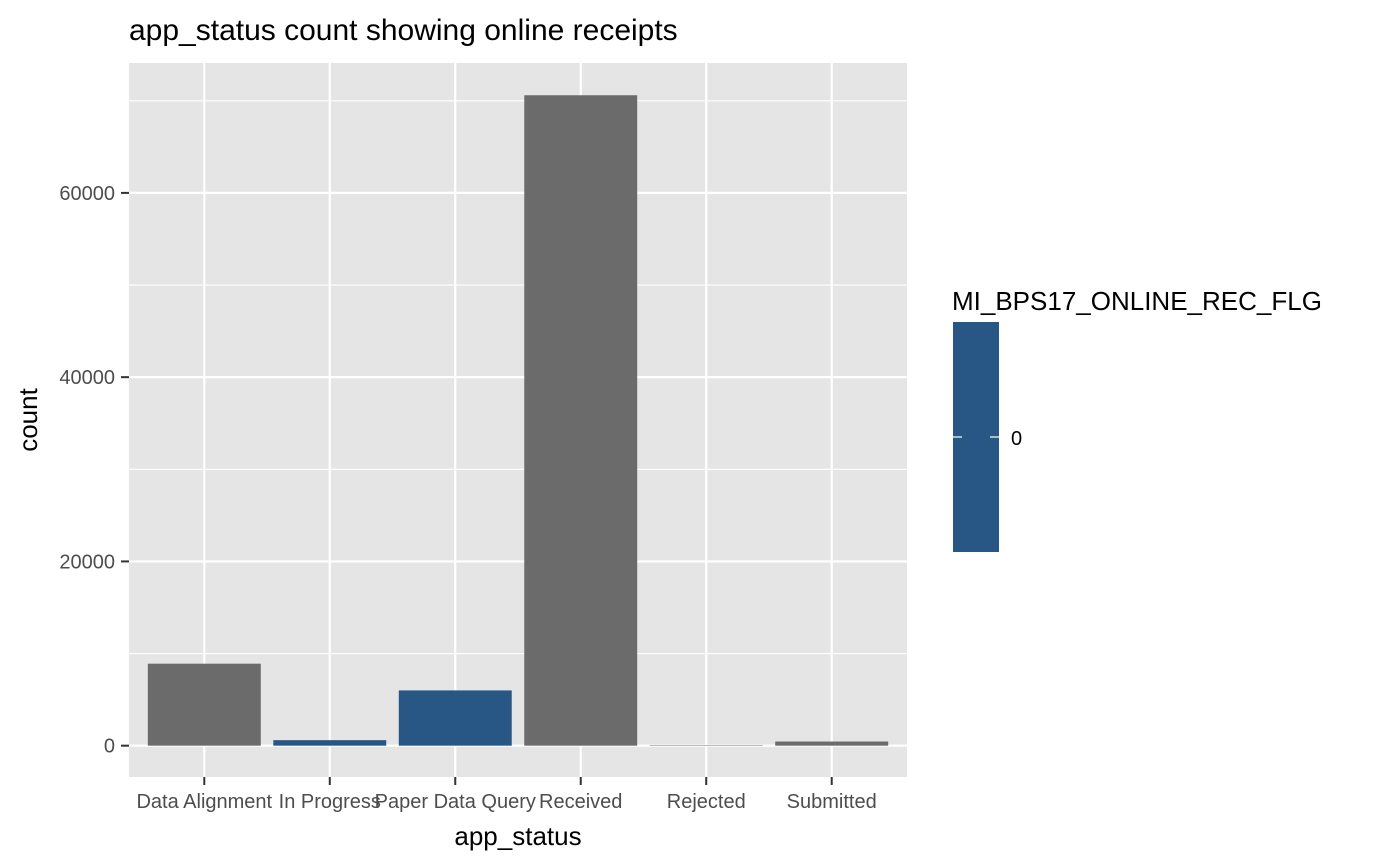  Describe the element at coordinates (832, 802) in the screenshot. I see `x-tick-label: Submitted` at that location.